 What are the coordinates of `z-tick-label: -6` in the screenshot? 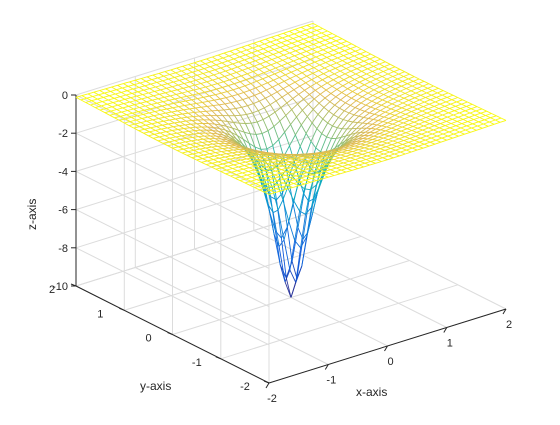 It's located at (63, 211).